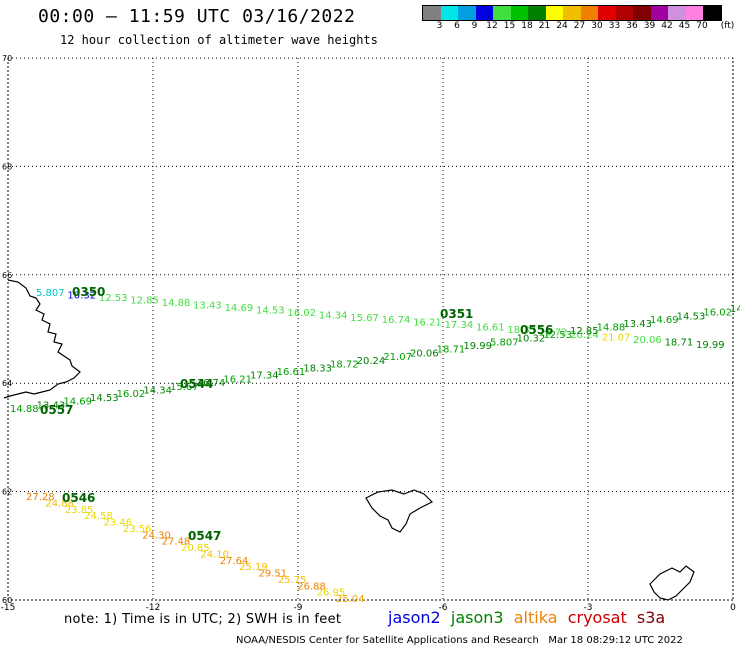  I want to click on track-time-label: 0556, so click(536, 330).